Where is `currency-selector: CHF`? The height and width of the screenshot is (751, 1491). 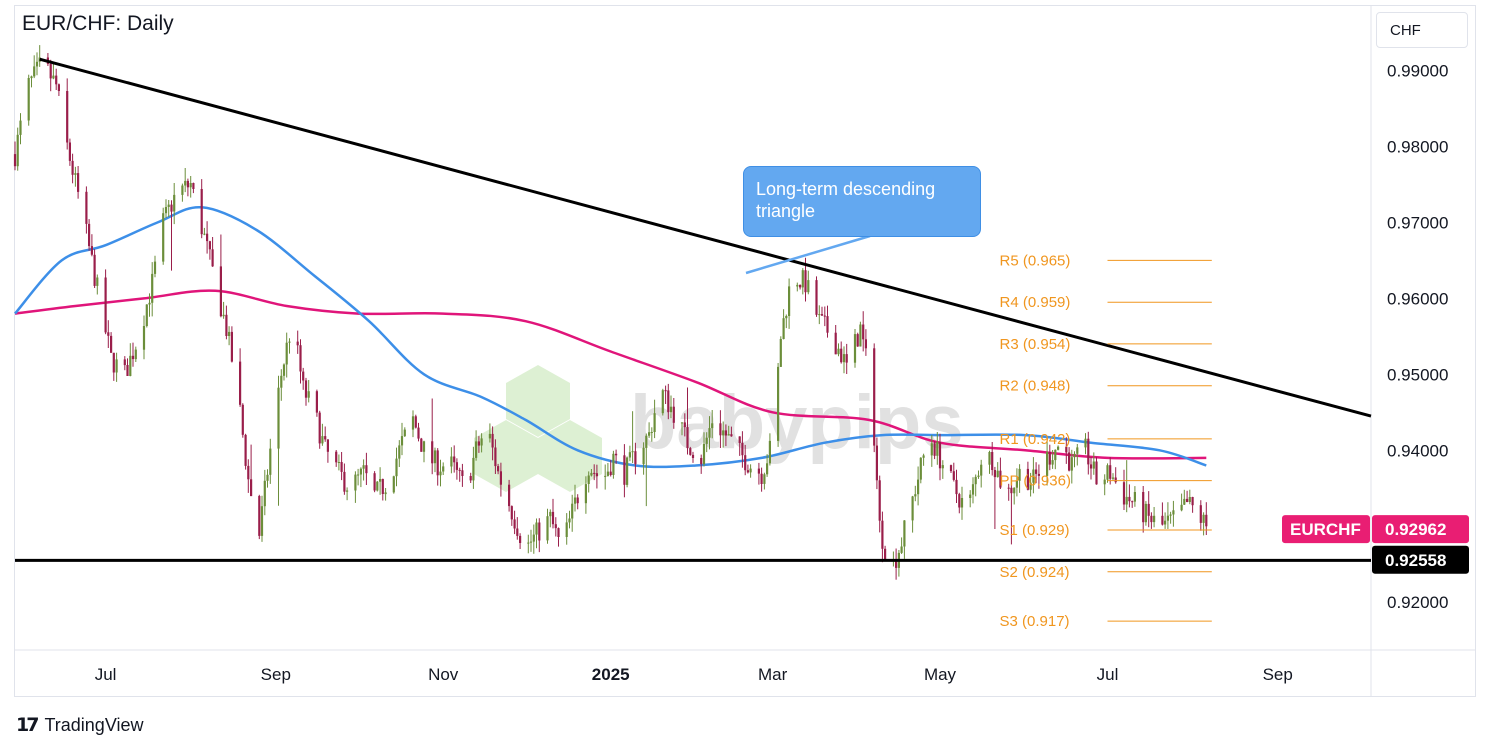 currency-selector: CHF is located at coordinates (1422, 30).